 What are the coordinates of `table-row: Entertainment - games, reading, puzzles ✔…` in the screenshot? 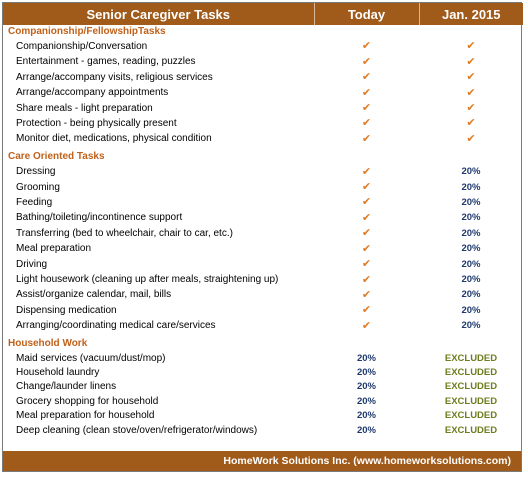 It's located at (263, 62).